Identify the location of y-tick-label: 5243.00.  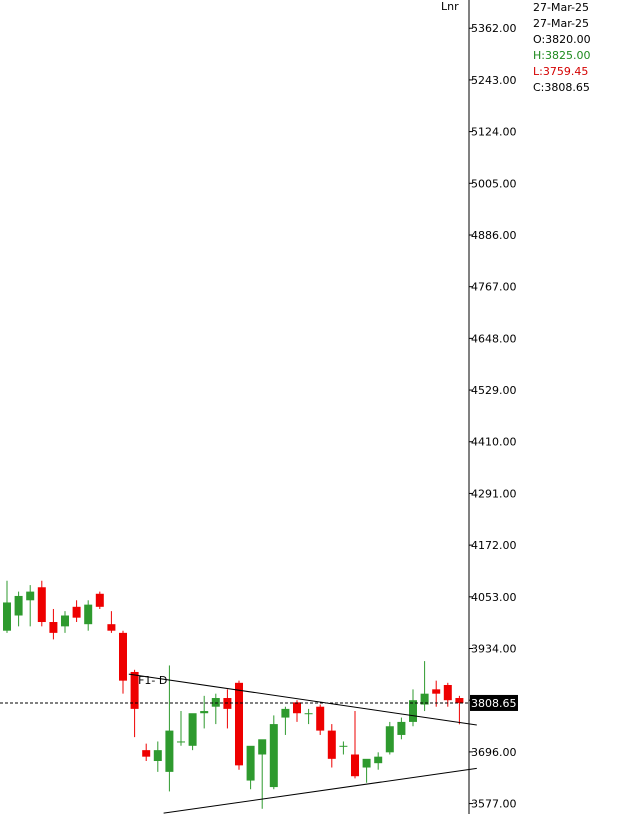
(494, 80).